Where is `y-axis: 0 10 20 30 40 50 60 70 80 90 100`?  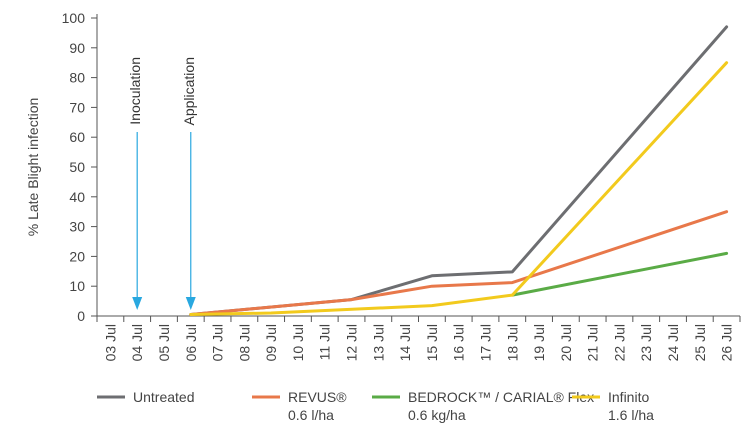
y-axis: 0 10 20 30 40 50 60 70 80 90 100 is located at coordinates (80, 167).